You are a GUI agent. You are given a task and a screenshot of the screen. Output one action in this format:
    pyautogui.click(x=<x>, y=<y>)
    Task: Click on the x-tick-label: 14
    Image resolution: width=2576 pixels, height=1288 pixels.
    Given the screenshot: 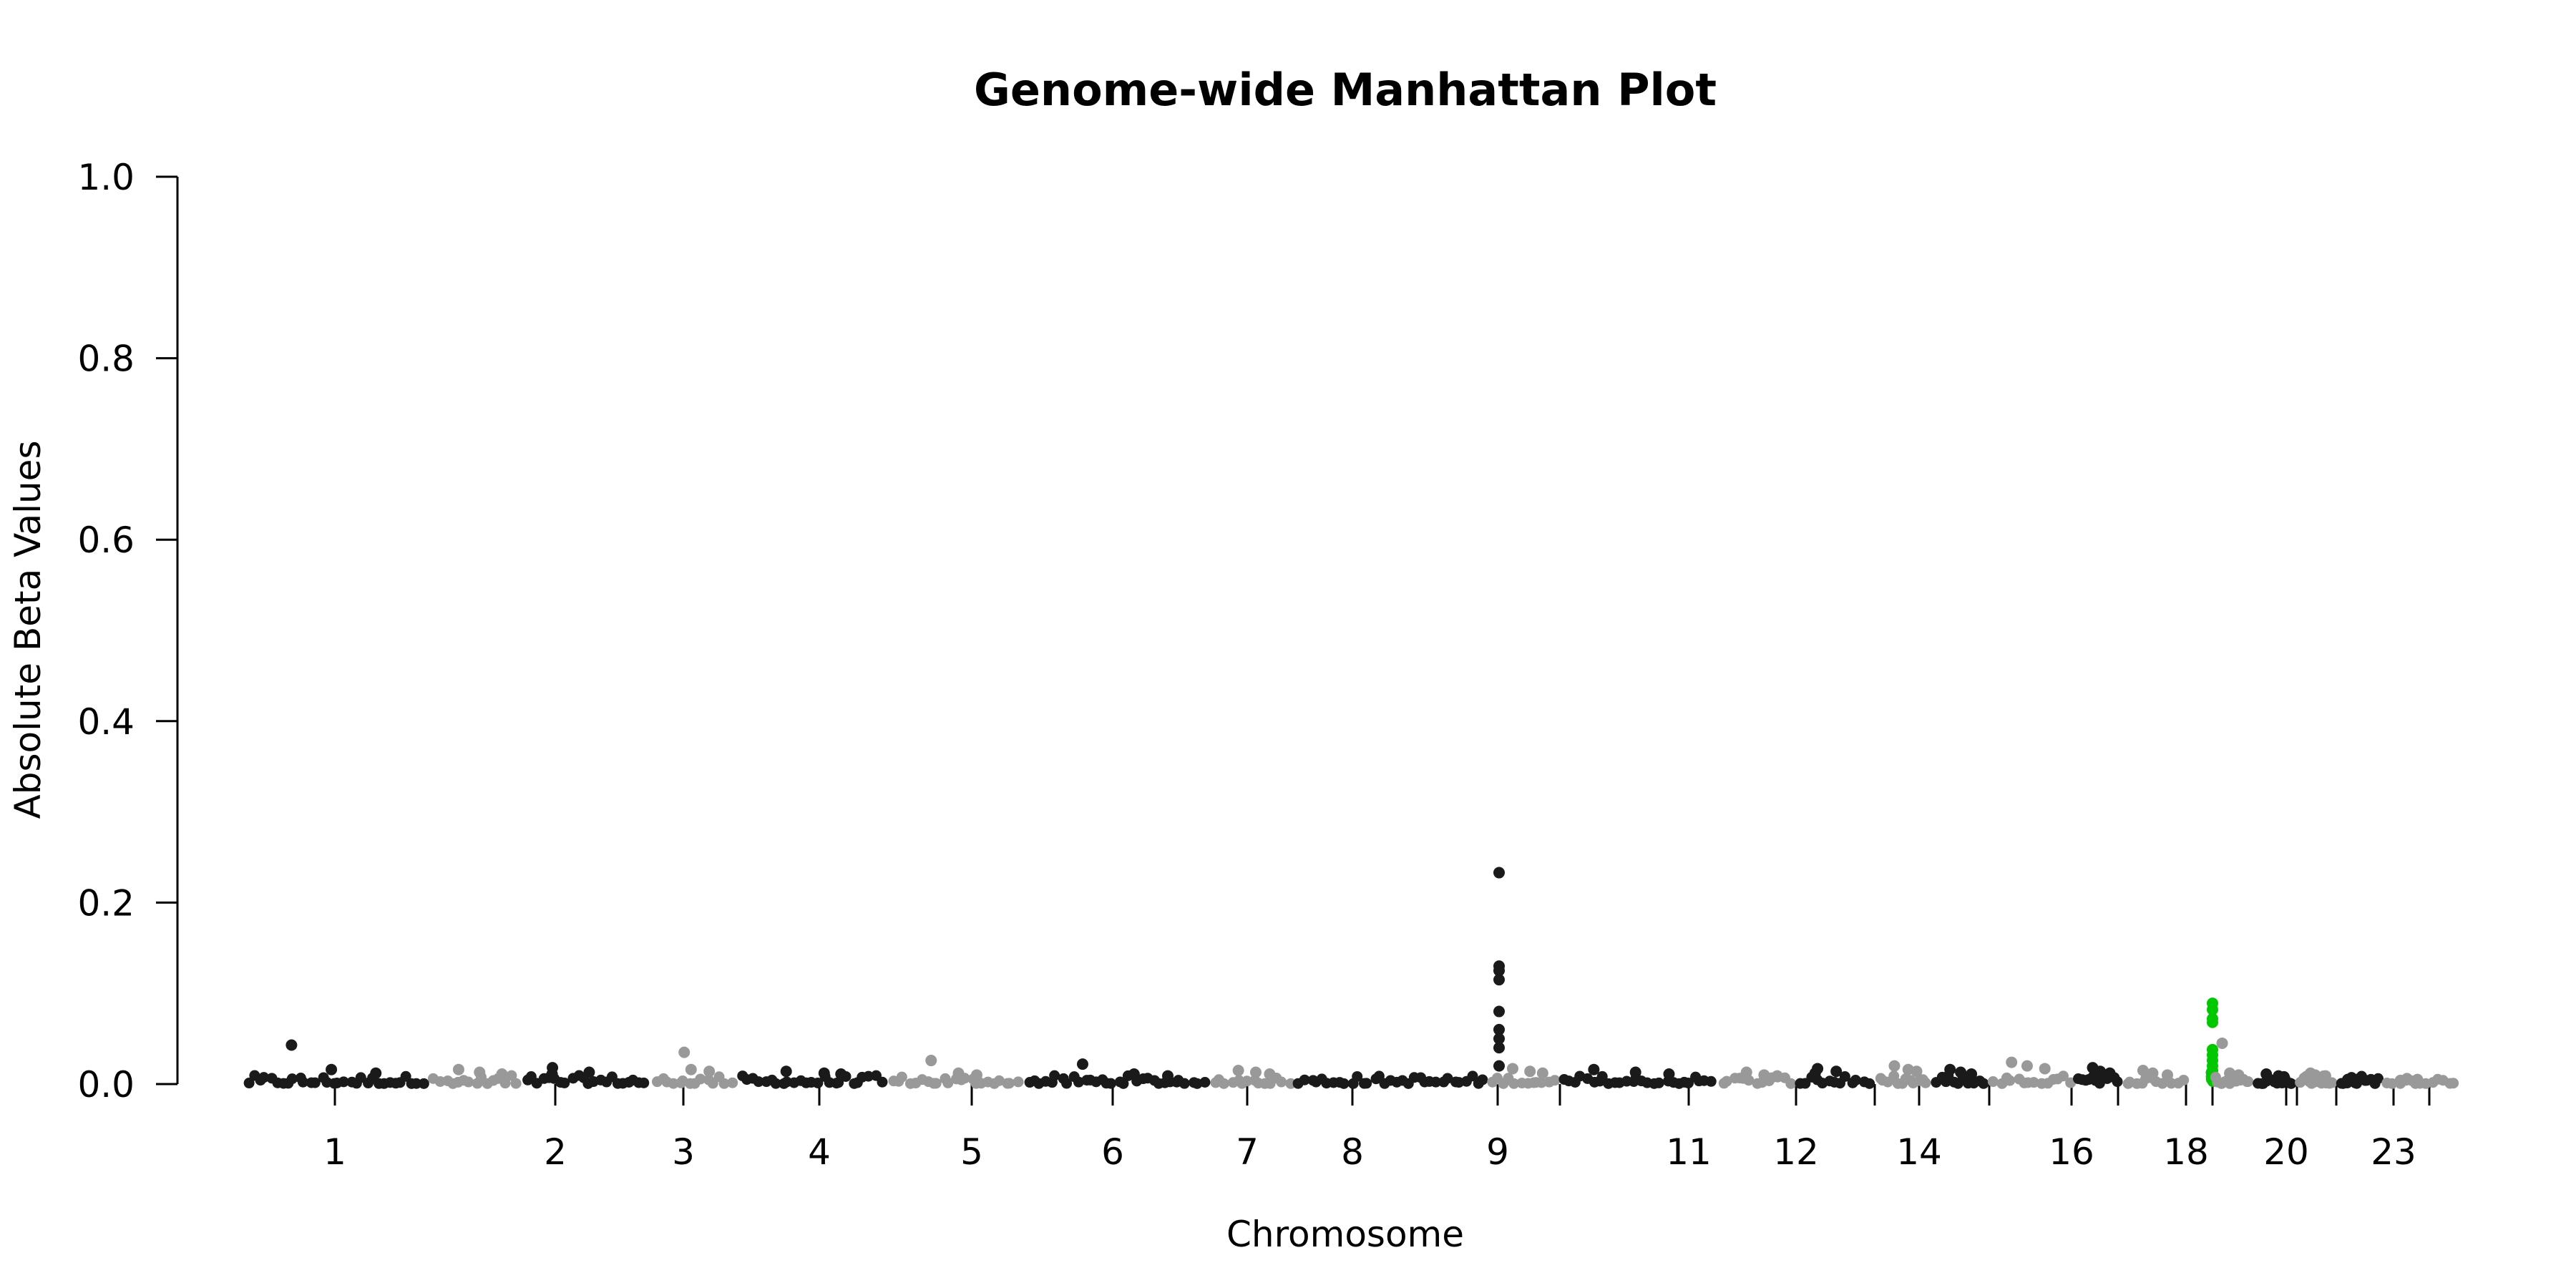 What is the action you would take?
    pyautogui.click(x=1919, y=1152)
    